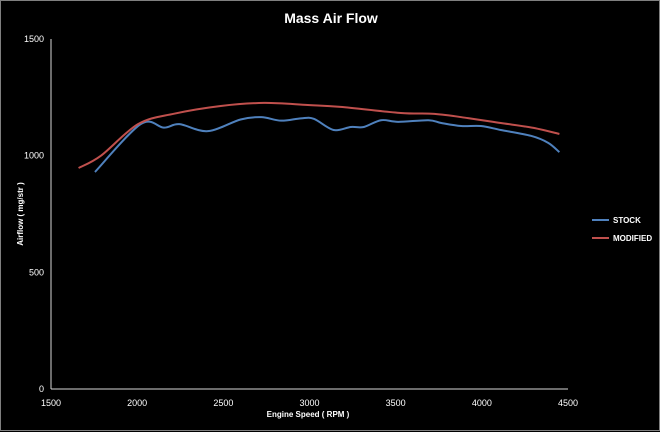 The height and width of the screenshot is (432, 660). I want to click on y-axis-label: Airflow ( mg/str ), so click(20, 214).